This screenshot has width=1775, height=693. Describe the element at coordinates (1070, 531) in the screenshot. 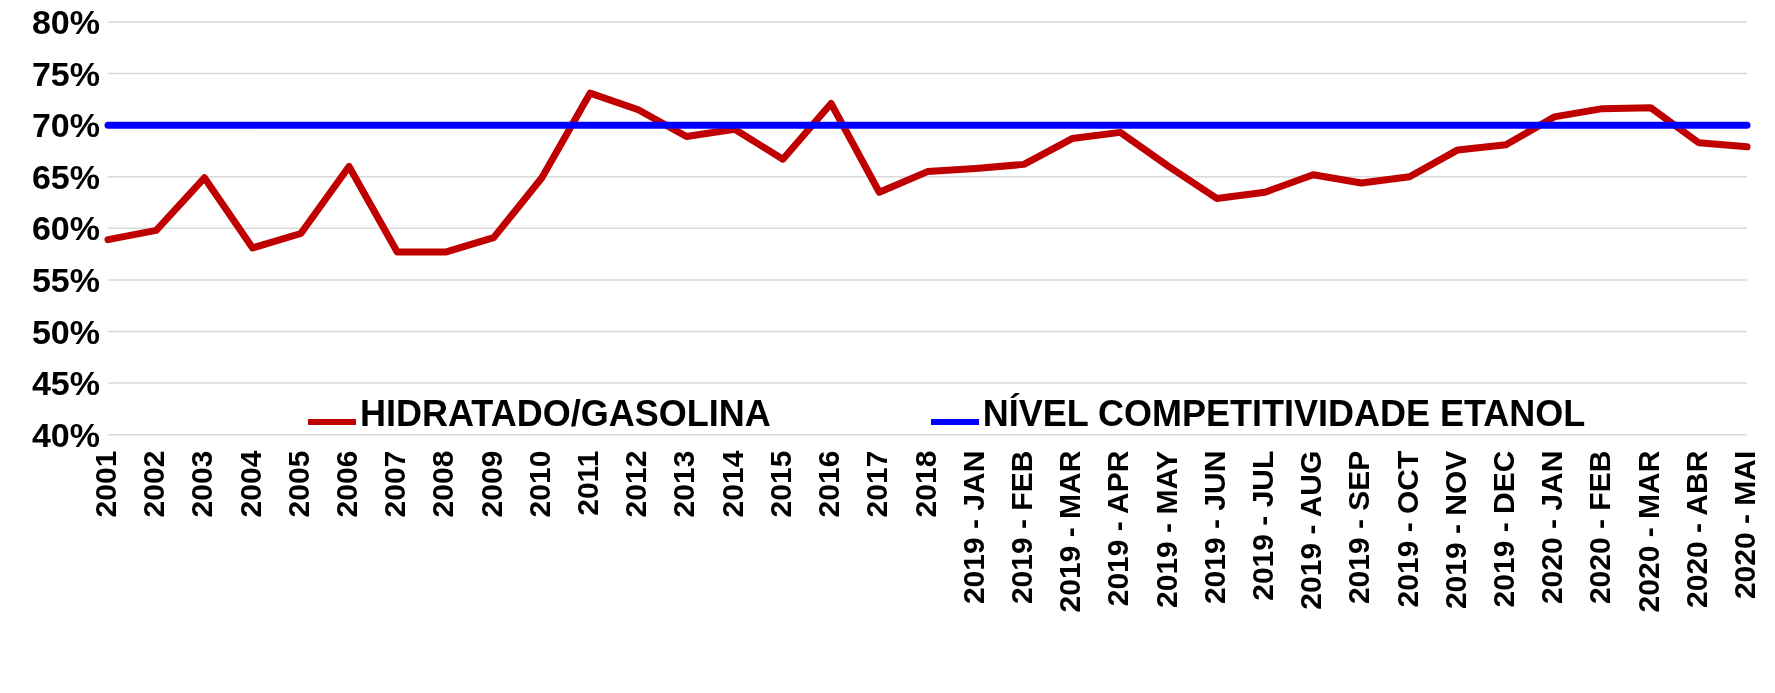

I see `x-tick-label: 2019 - MAR` at that location.